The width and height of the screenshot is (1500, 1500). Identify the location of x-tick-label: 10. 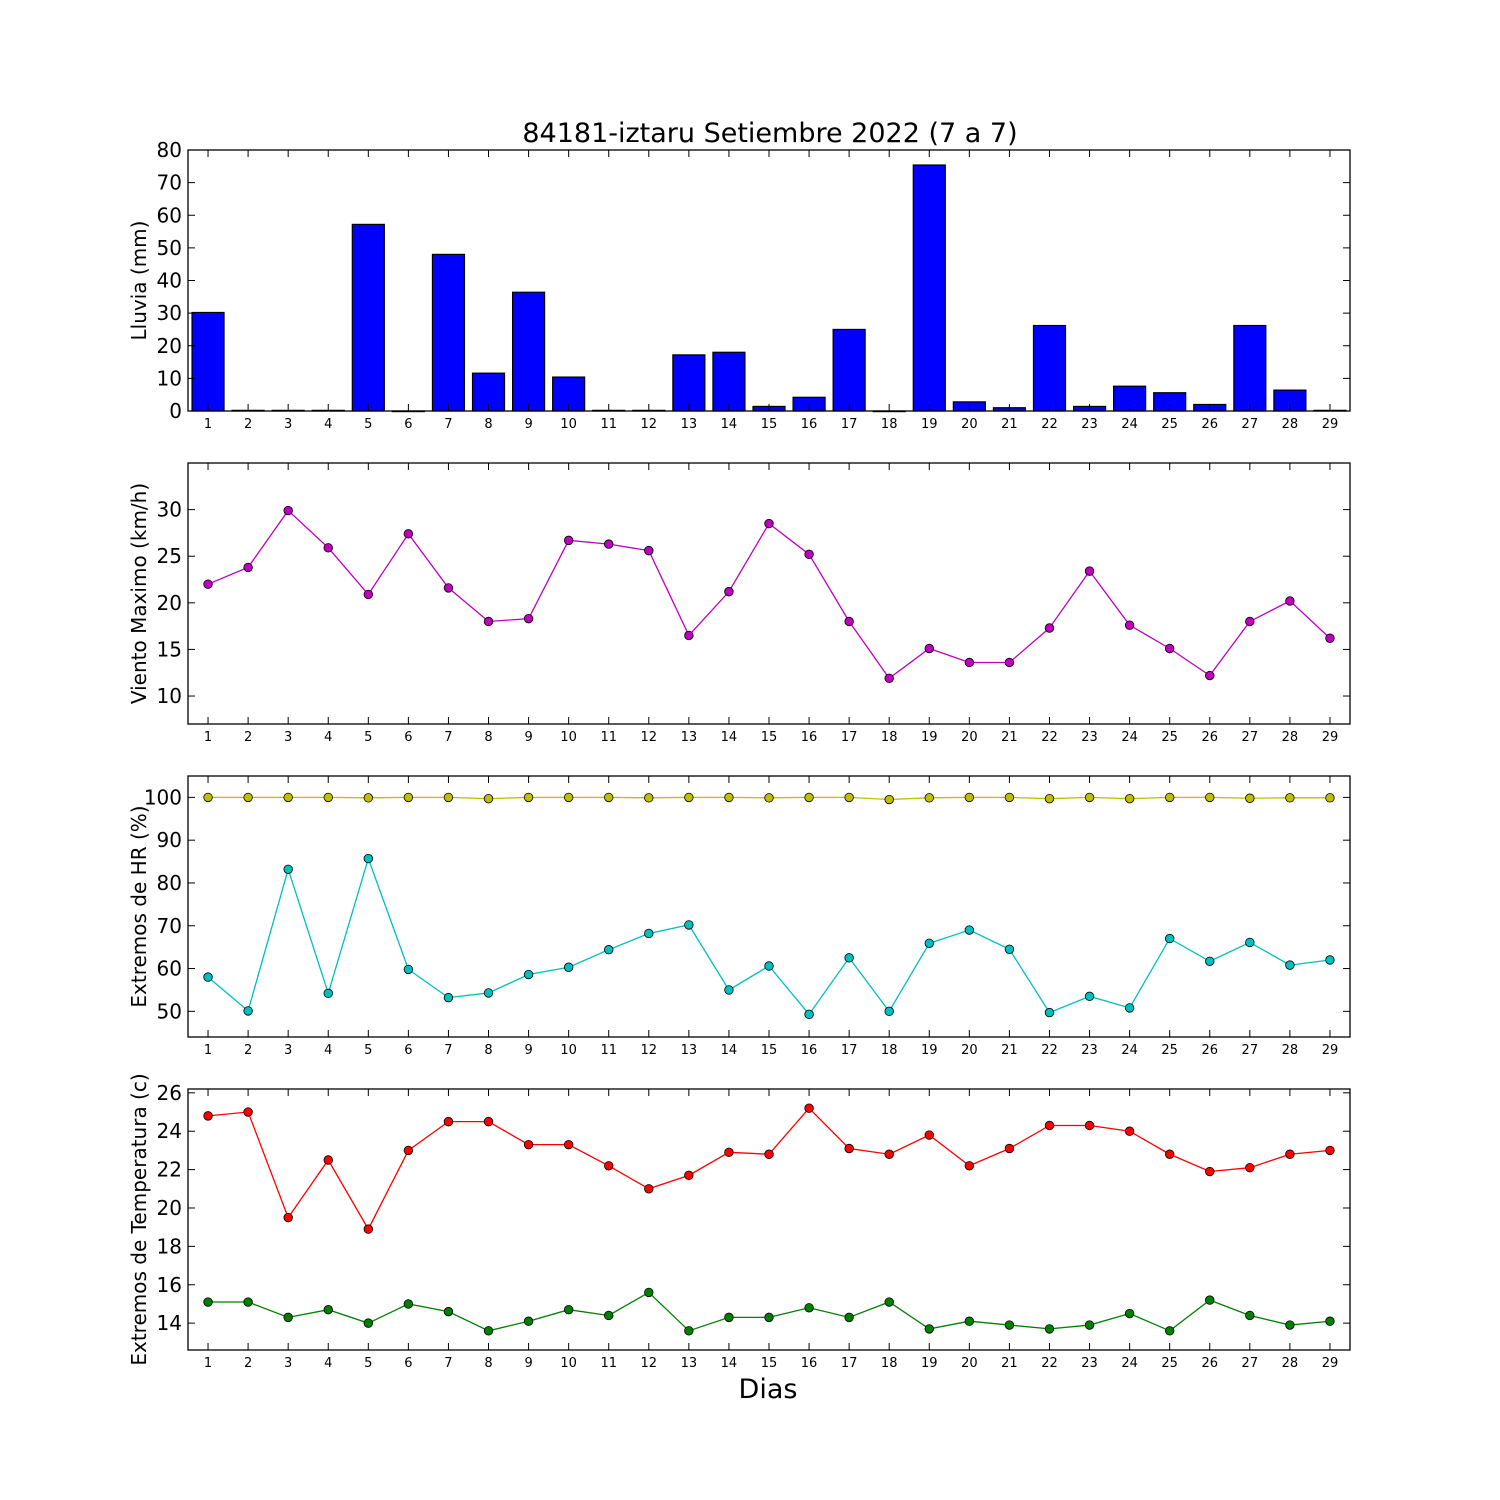
(568, 424).